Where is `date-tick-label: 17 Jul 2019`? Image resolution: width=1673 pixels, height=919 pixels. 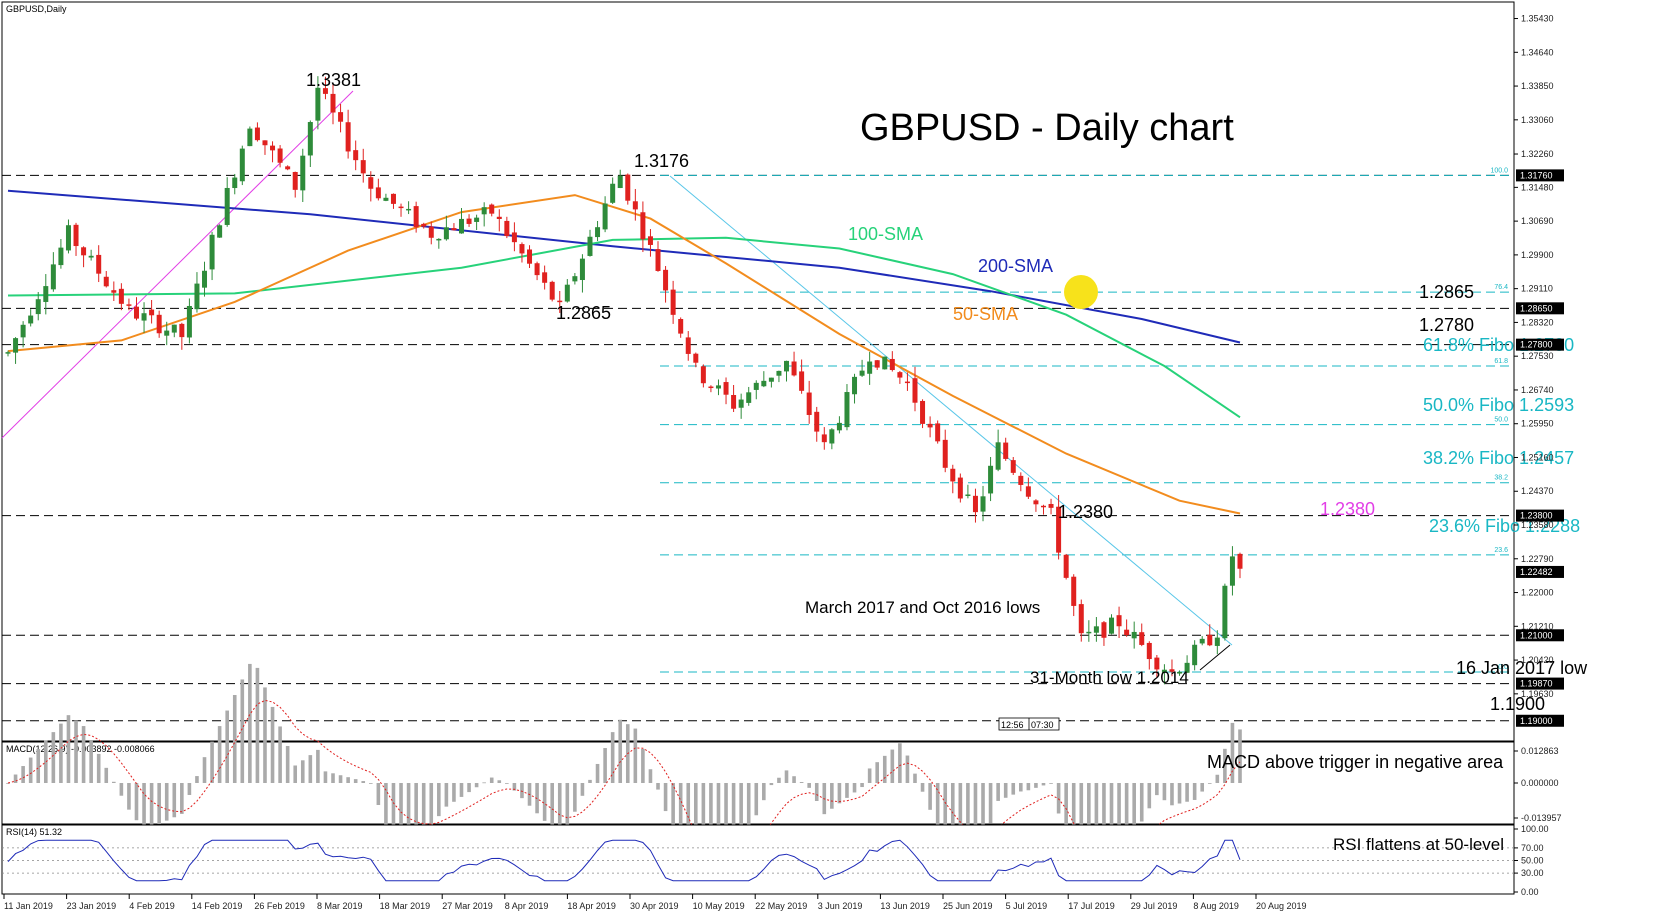 date-tick-label: 17 Jul 2019 is located at coordinates (1091, 906).